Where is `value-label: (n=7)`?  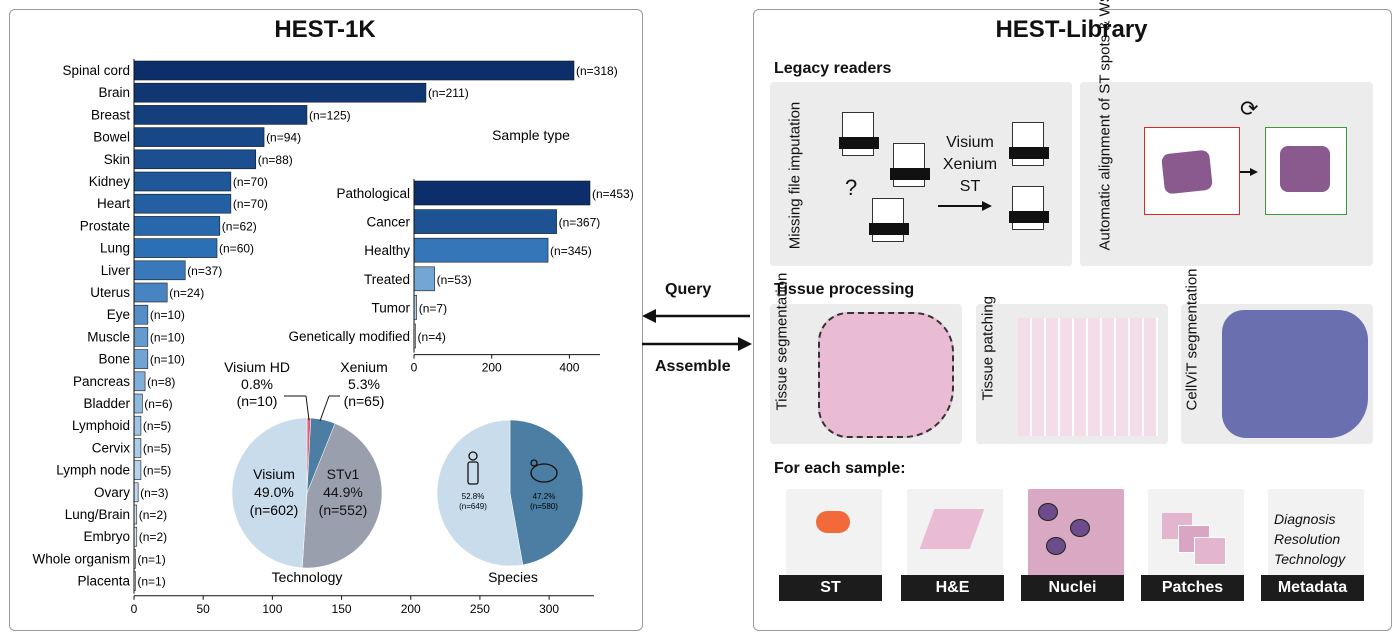 value-label: (n=7) is located at coordinates (433, 308).